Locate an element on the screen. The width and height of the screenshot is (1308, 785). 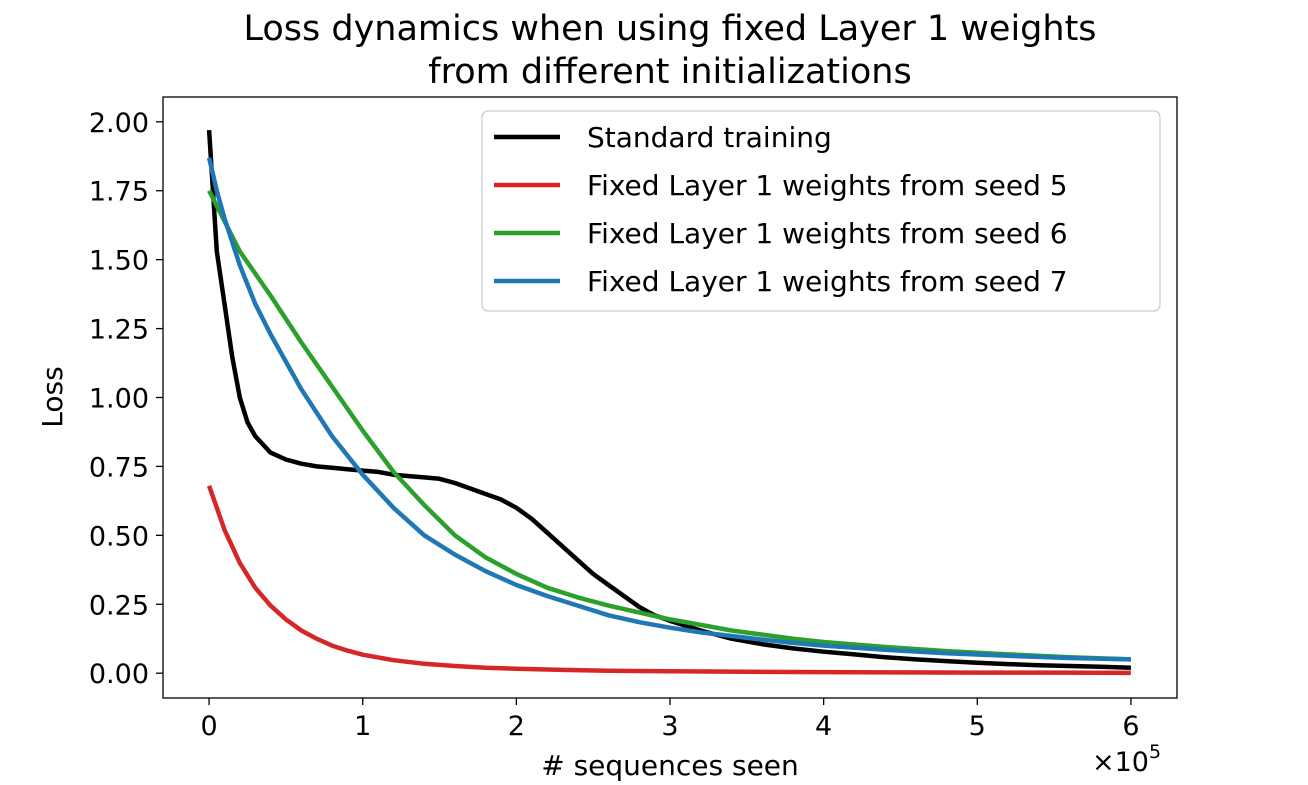
x-tick-label: 4 is located at coordinates (823, 726).